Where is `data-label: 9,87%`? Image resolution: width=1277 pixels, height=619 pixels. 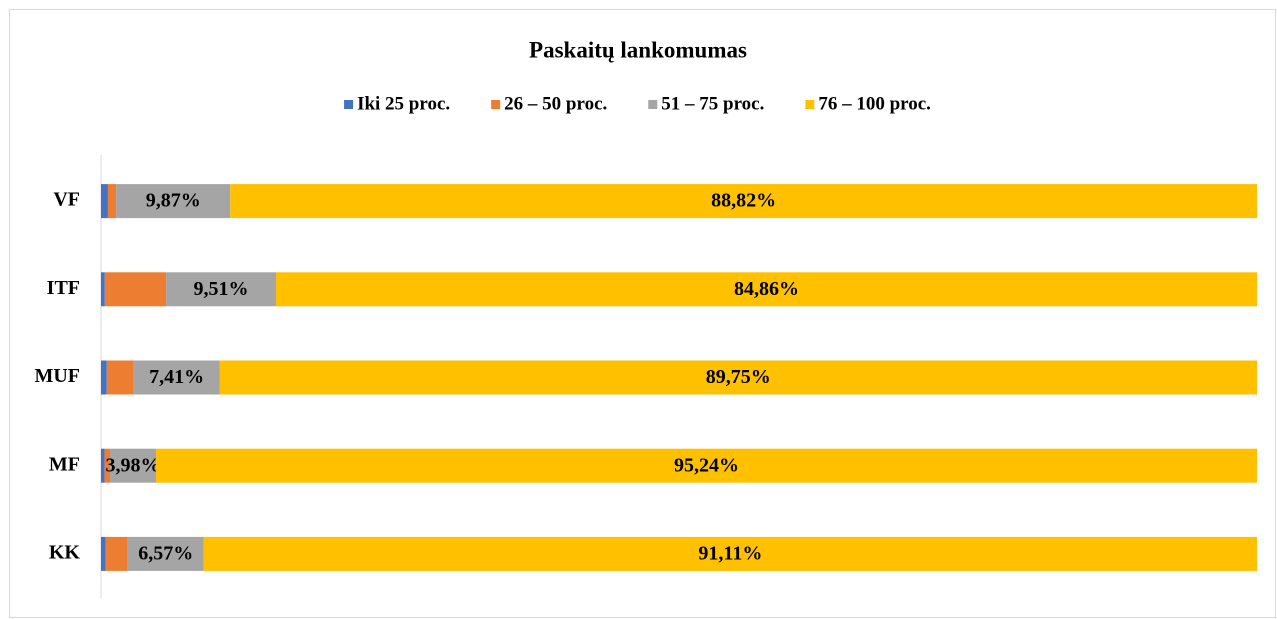 data-label: 9,87% is located at coordinates (173, 201).